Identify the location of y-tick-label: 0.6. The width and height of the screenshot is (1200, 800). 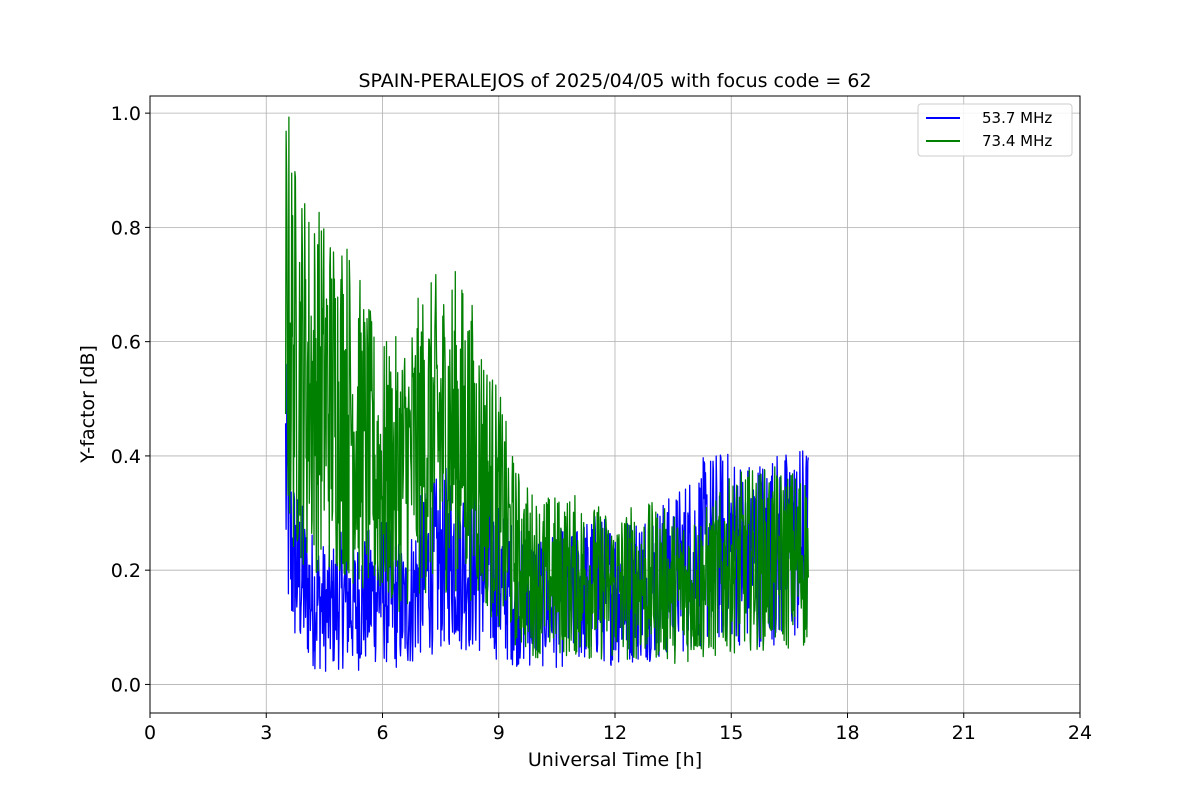
(126, 343).